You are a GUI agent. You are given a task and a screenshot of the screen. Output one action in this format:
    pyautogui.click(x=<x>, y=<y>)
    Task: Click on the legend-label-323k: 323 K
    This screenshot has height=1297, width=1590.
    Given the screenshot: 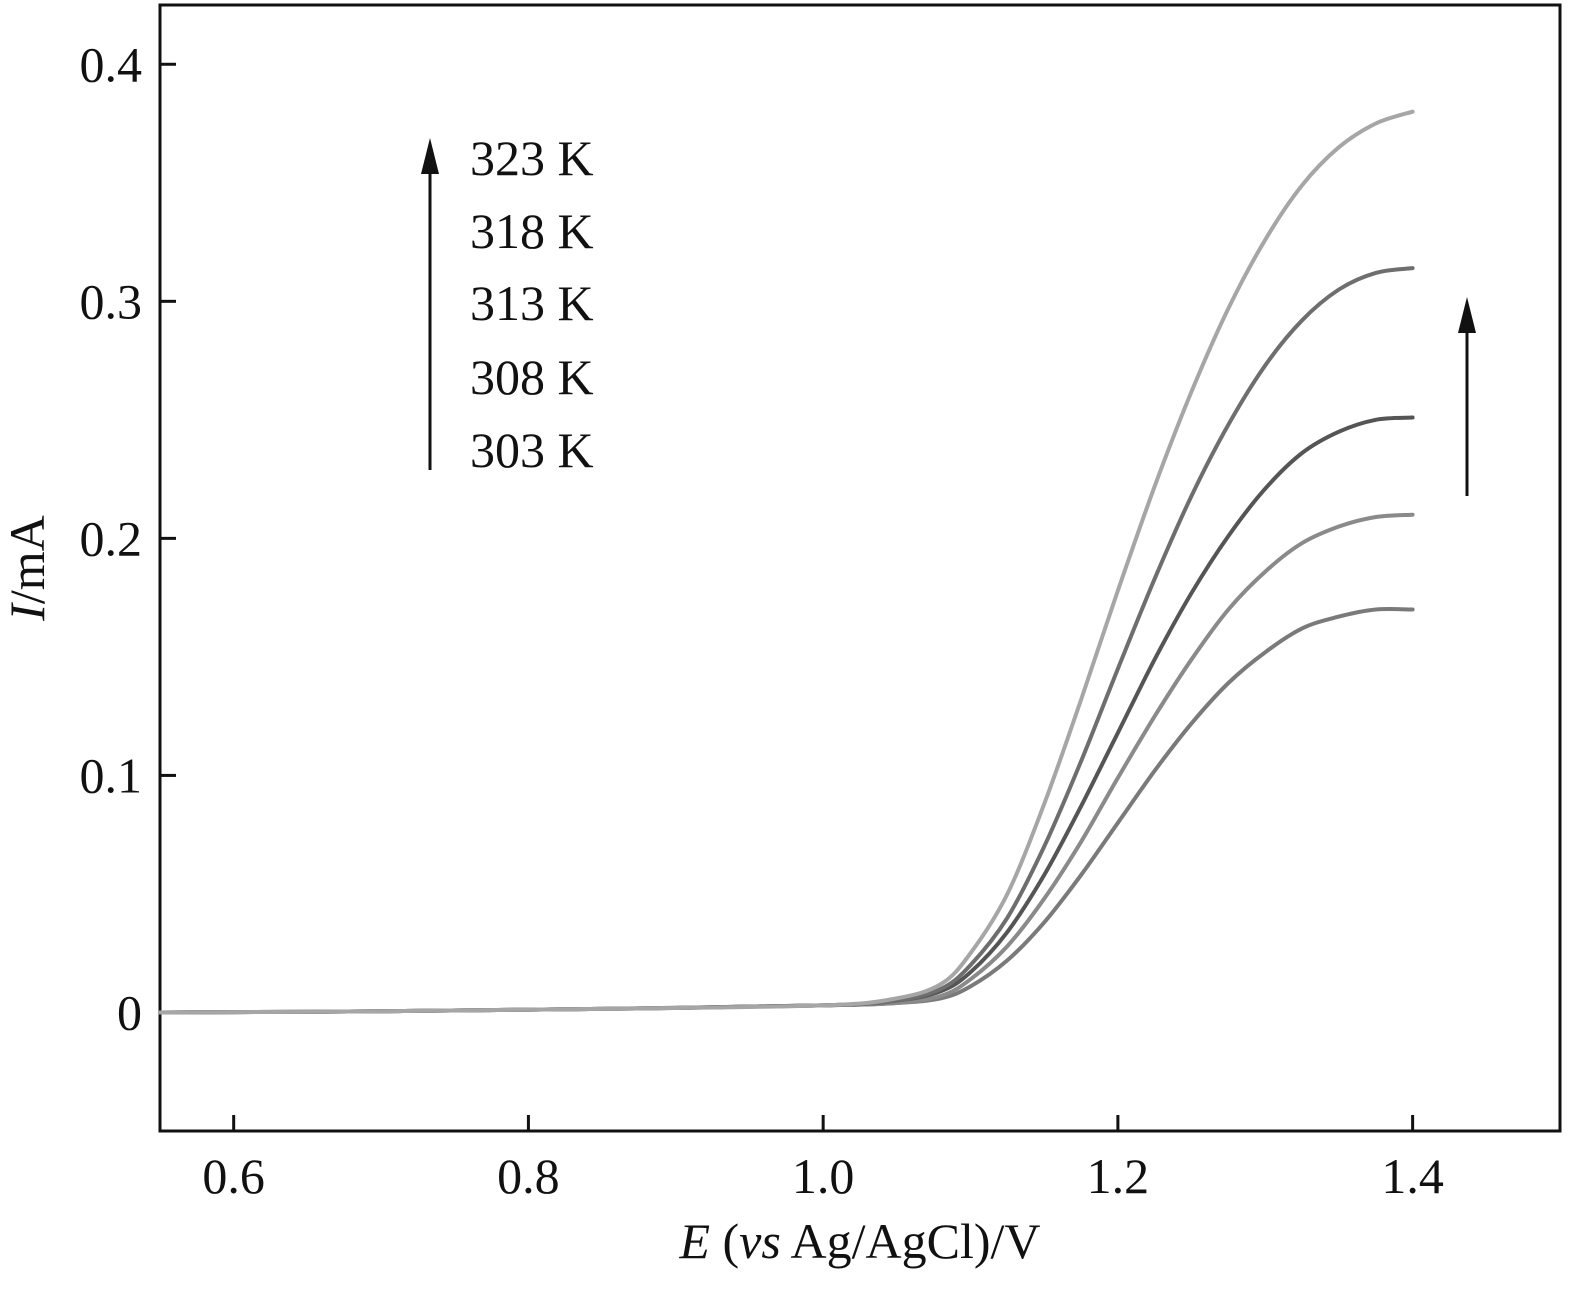 What is the action you would take?
    pyautogui.click(x=532, y=158)
    